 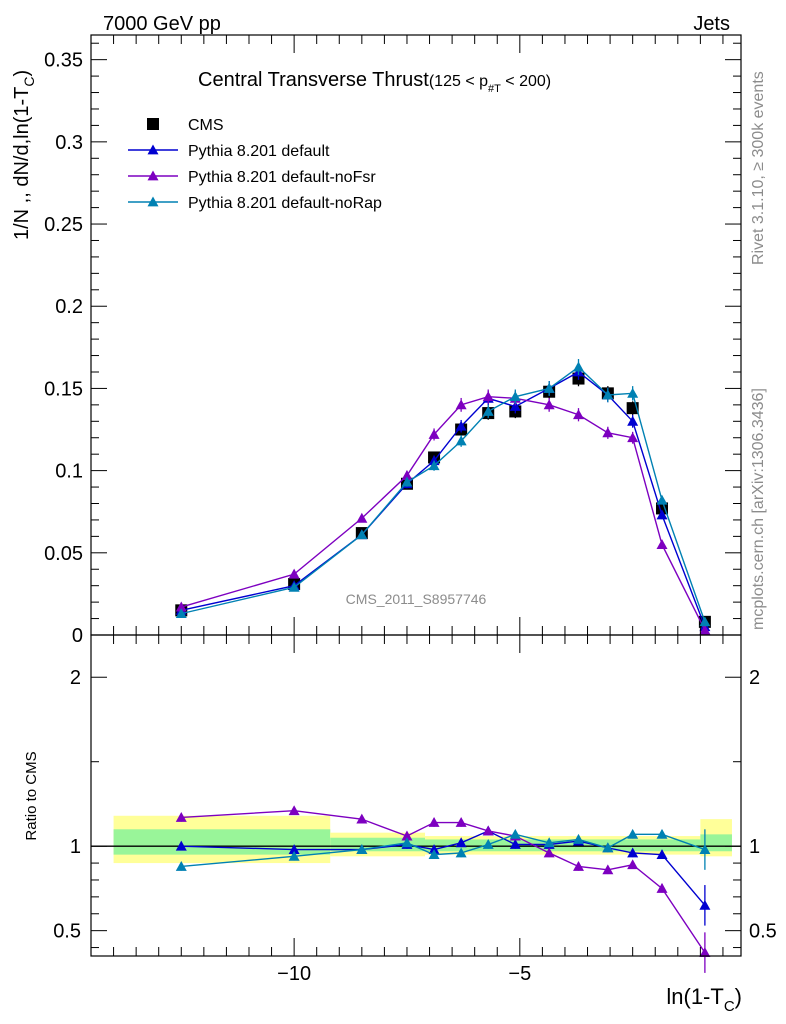 What do you see at coordinates (738, 996) in the screenshot?
I see `x-axis-label-end: )` at bounding box center [738, 996].